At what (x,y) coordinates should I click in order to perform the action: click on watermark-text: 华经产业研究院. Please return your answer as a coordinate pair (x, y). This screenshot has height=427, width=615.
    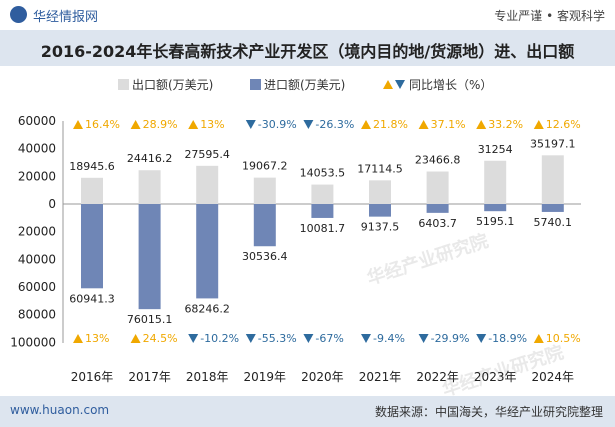
    Looking at the image, I should click on (427, 260).